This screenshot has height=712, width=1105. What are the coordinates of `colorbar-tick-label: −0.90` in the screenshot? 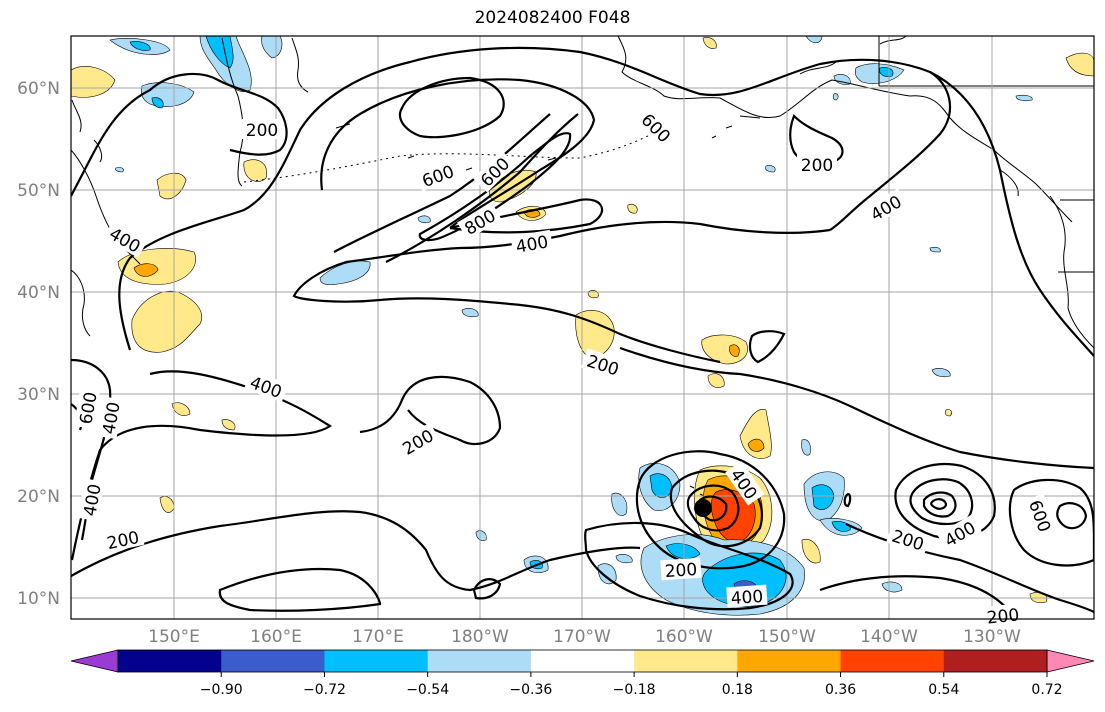 It's located at (221, 690).